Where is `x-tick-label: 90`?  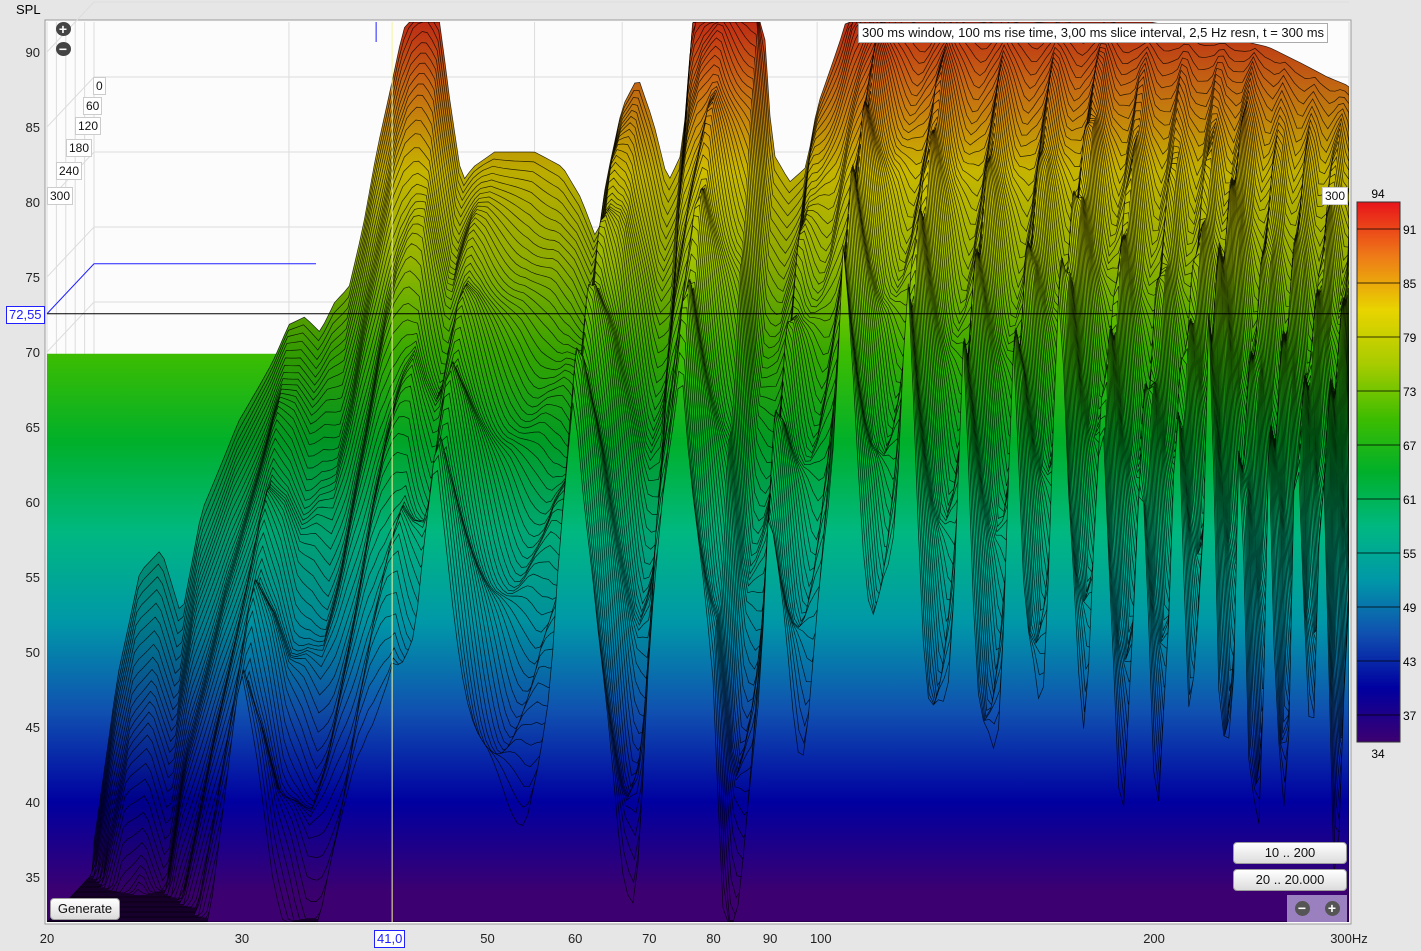
x-tick-label: 90 is located at coordinates (770, 938).